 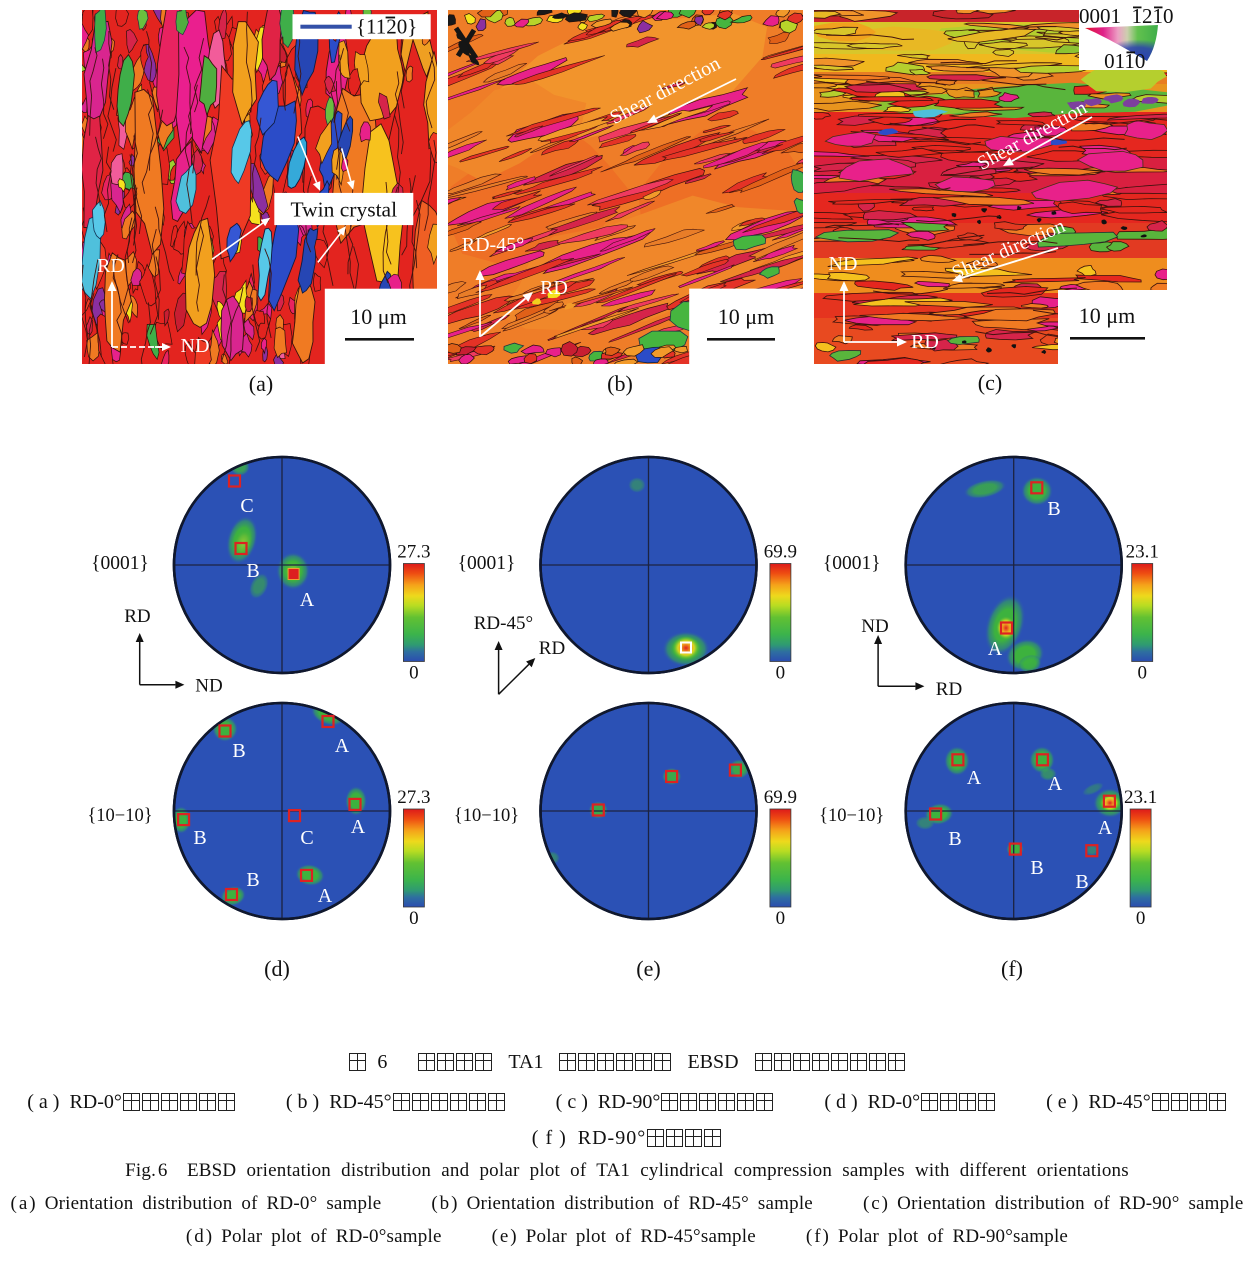 I want to click on svg-text: (e), so click(x=648, y=968).